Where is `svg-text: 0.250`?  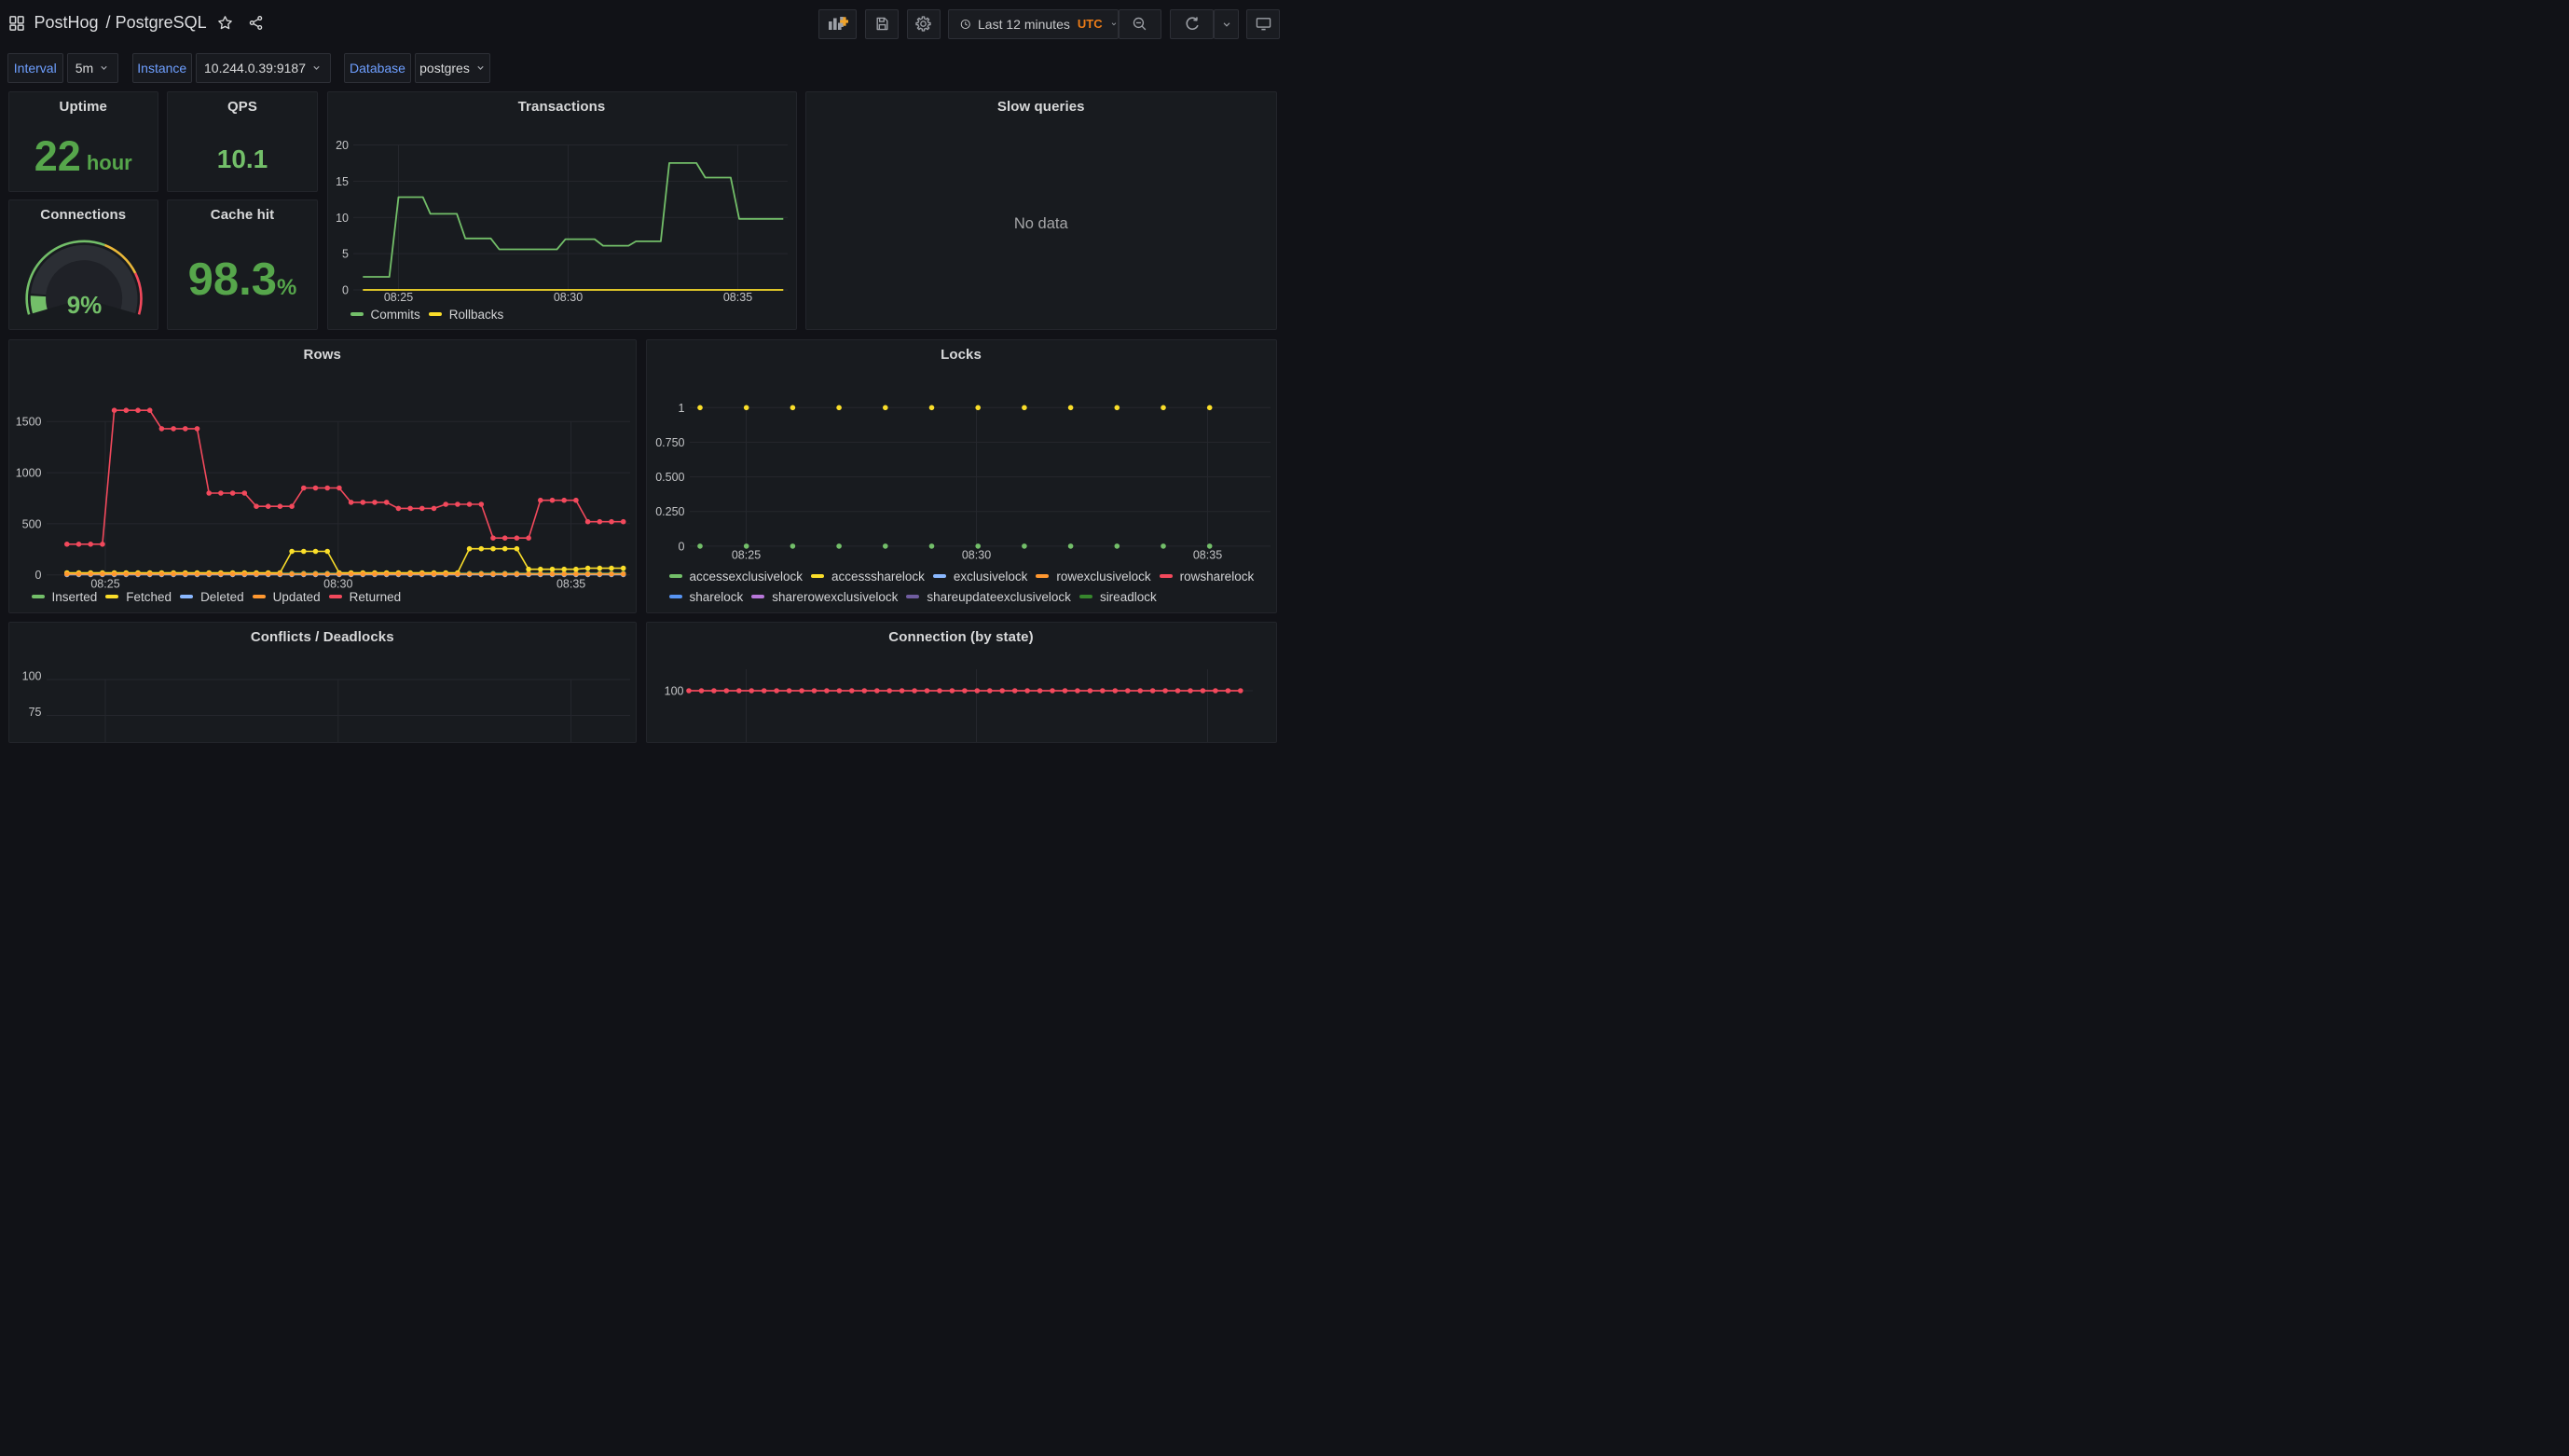 svg-text: 0.250 is located at coordinates (669, 511).